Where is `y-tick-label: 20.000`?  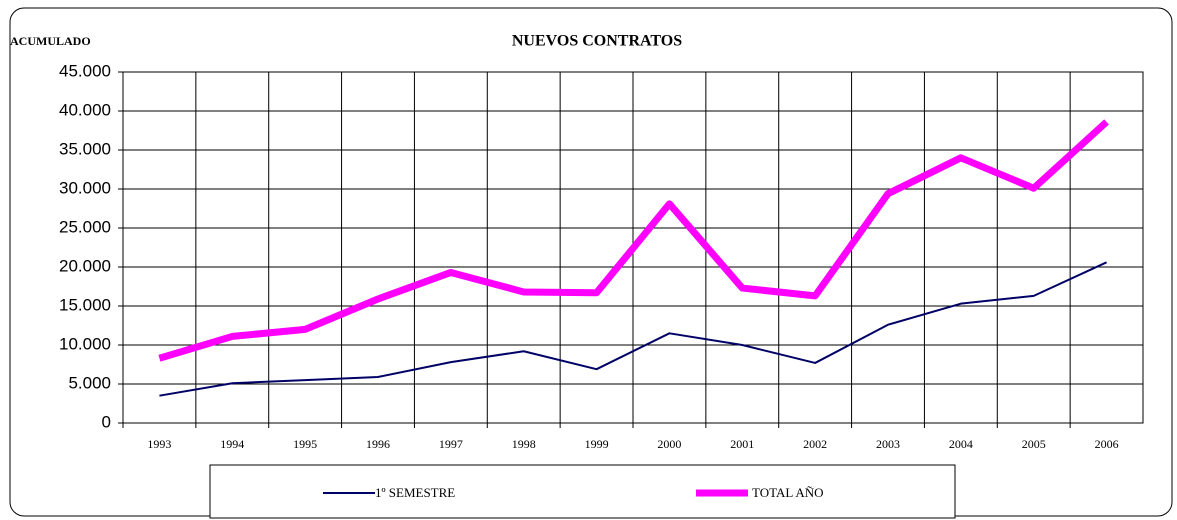 y-tick-label: 20.000 is located at coordinates (85, 265).